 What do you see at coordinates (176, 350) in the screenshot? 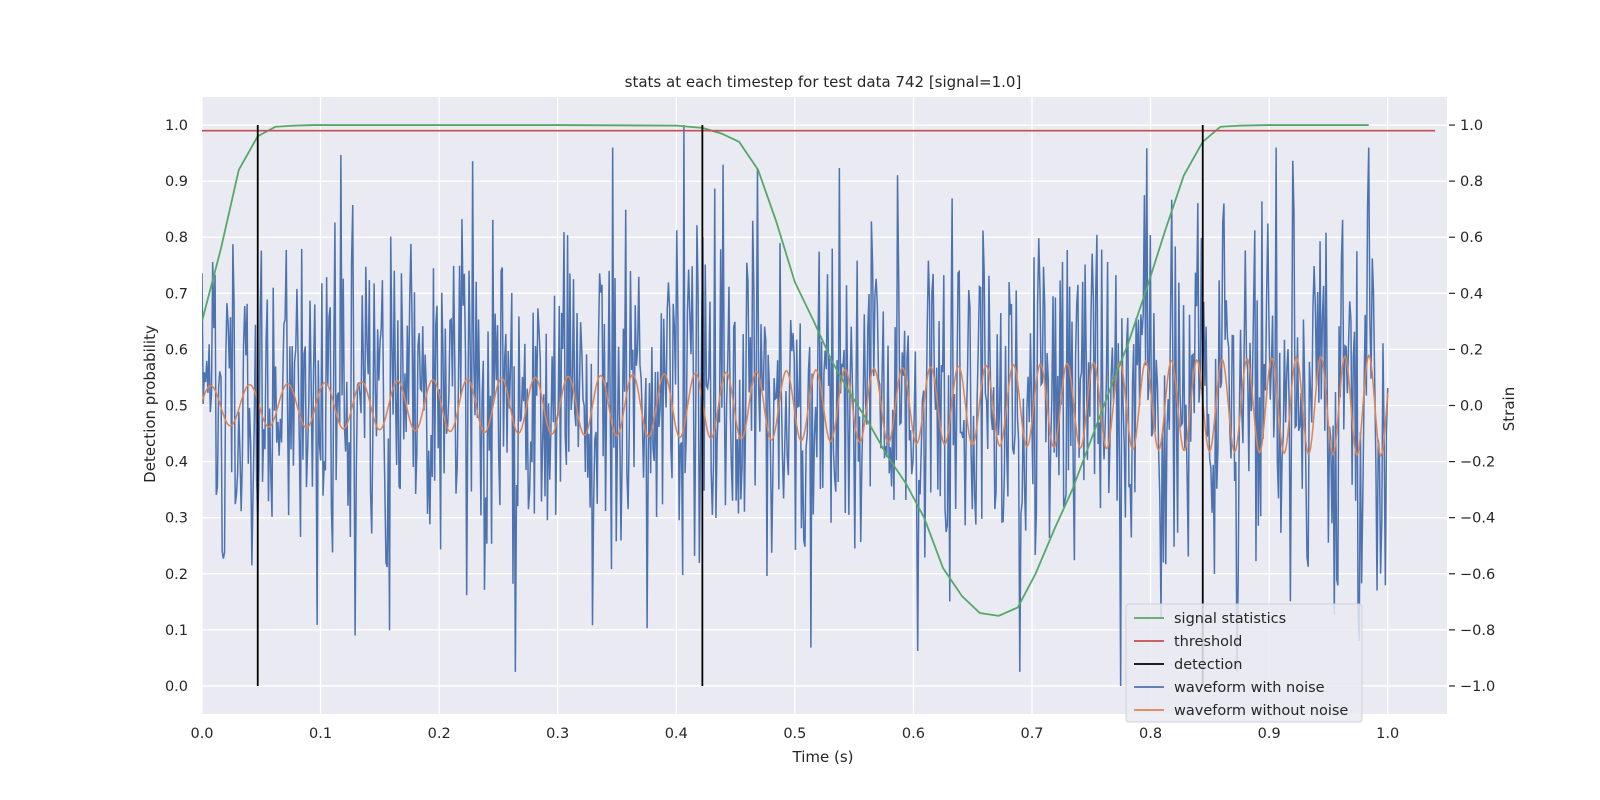
I see `y-left-tick-label: 0.6` at bounding box center [176, 350].